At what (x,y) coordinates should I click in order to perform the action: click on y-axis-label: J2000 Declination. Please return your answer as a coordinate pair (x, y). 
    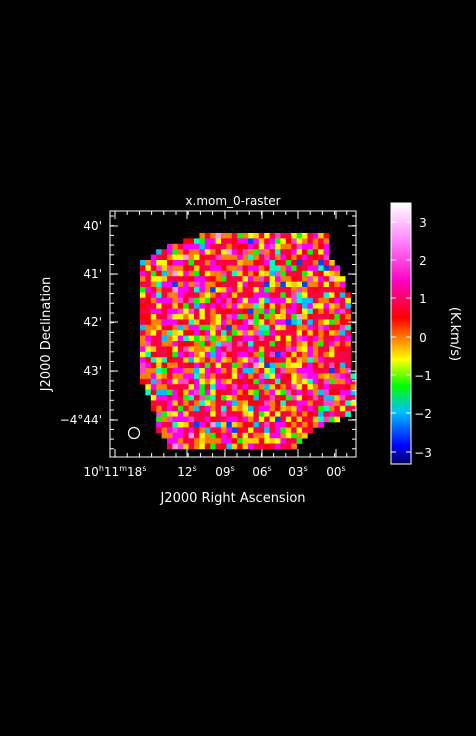
    Looking at the image, I should click on (46, 335).